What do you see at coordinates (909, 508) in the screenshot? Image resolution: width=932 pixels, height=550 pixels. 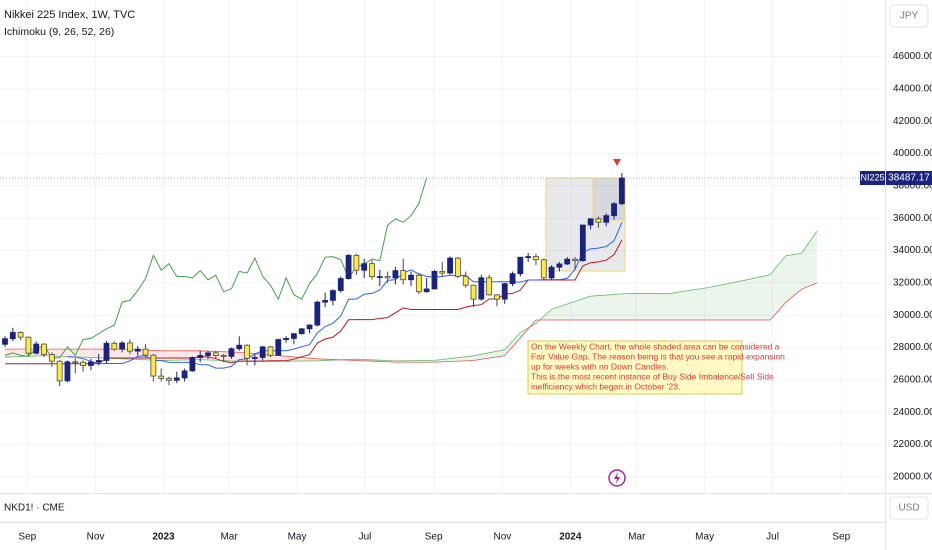 I see `lower-currency-button` at bounding box center [909, 508].